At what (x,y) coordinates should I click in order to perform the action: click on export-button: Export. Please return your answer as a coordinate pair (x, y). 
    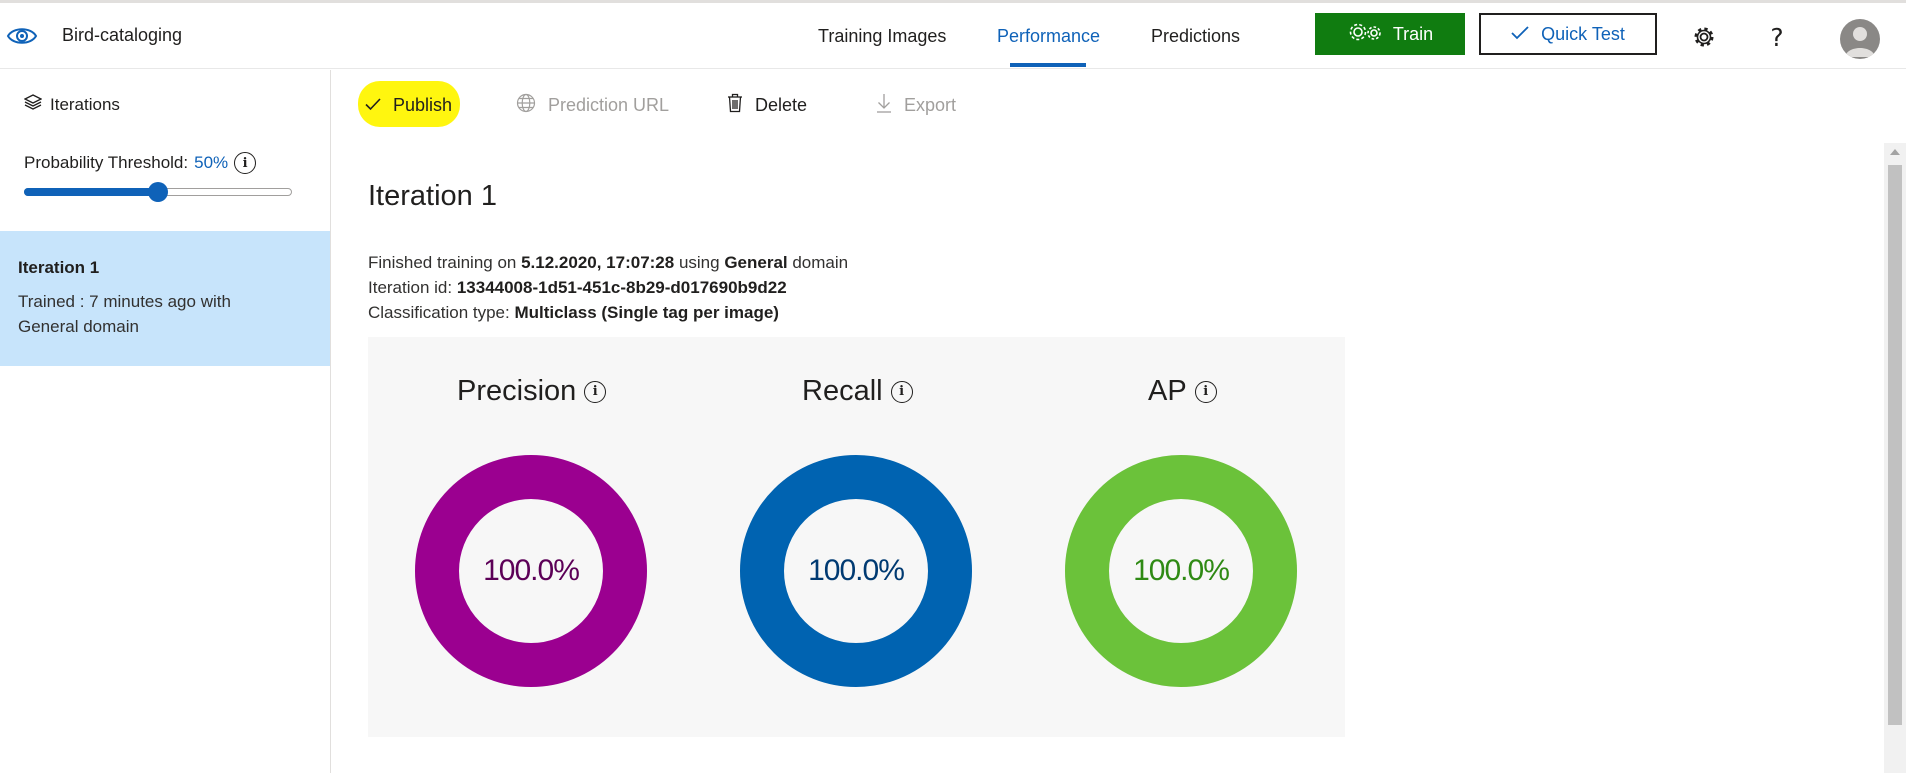
    Looking at the image, I should click on (916, 105).